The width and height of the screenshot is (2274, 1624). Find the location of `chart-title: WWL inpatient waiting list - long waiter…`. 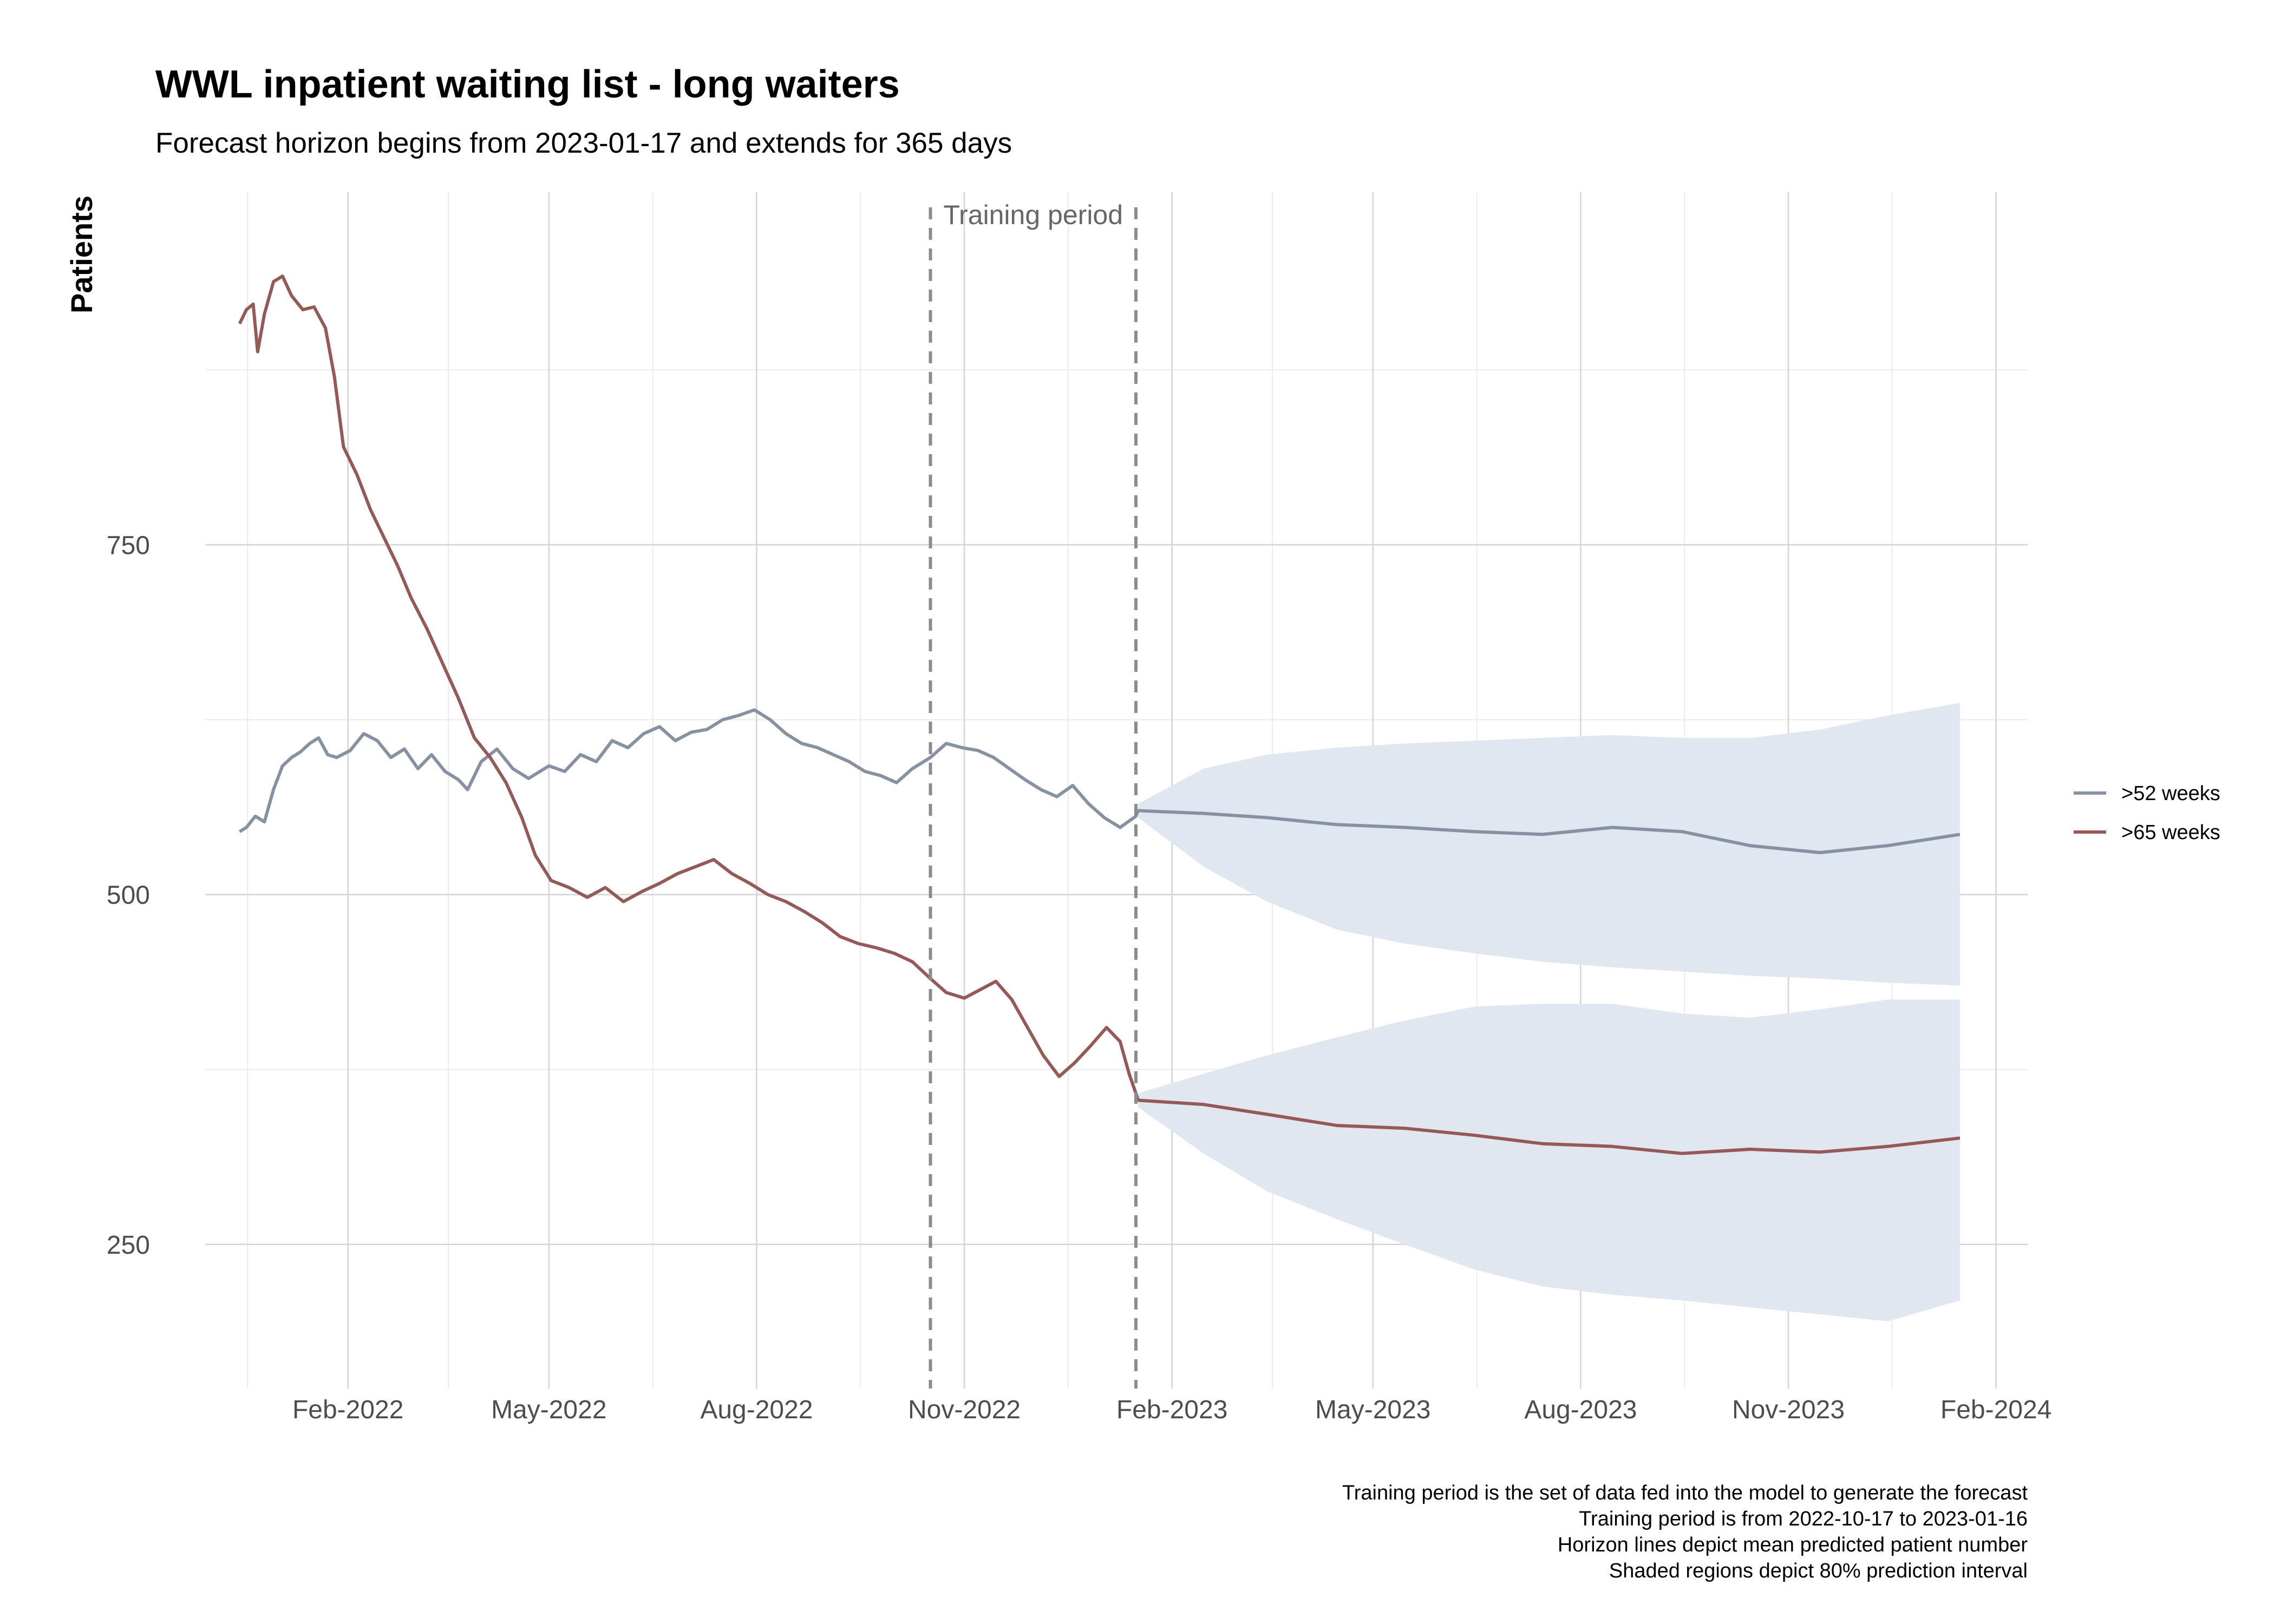

chart-title: WWL inpatient waiting list - long waiter… is located at coordinates (528, 84).